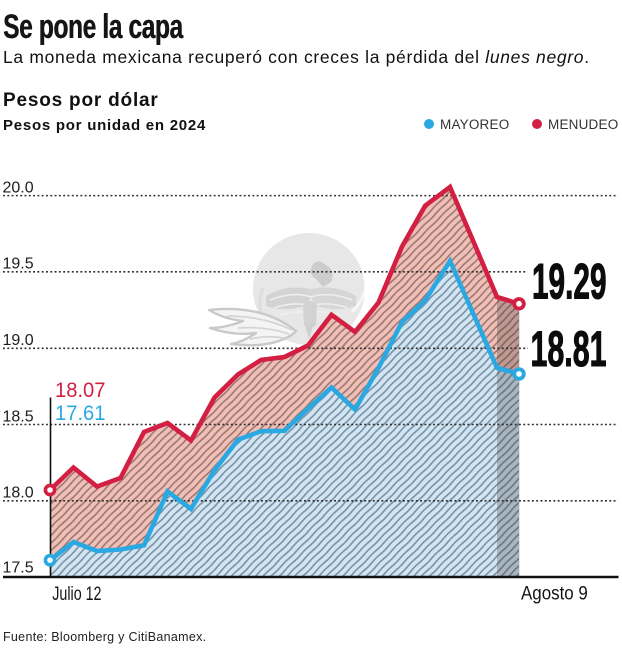 The width and height of the screenshot is (622, 666). I want to click on svg-text: 18.0, so click(18, 493).